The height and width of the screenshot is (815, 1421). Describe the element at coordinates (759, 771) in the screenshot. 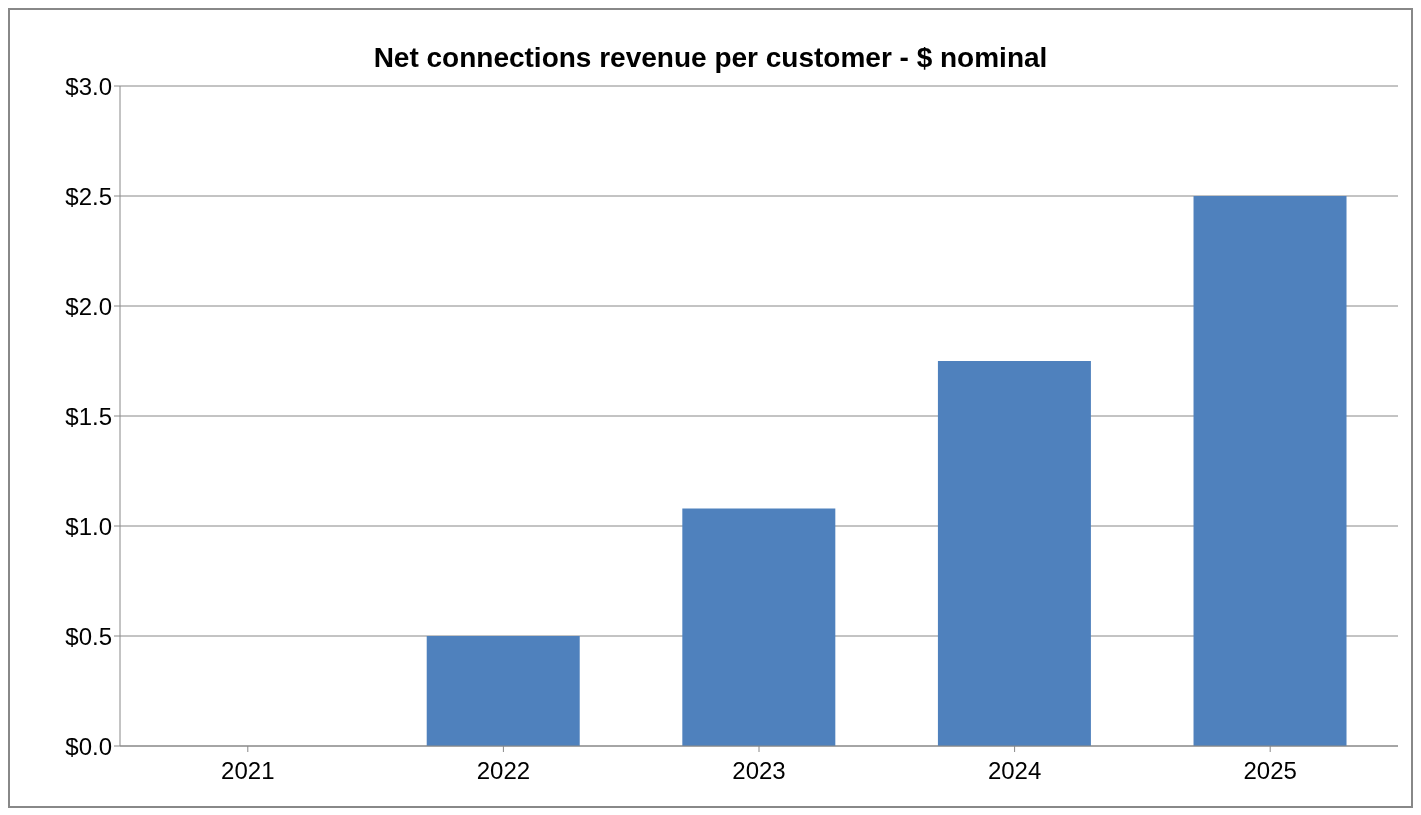

I see `x-tick-label: 2023` at that location.